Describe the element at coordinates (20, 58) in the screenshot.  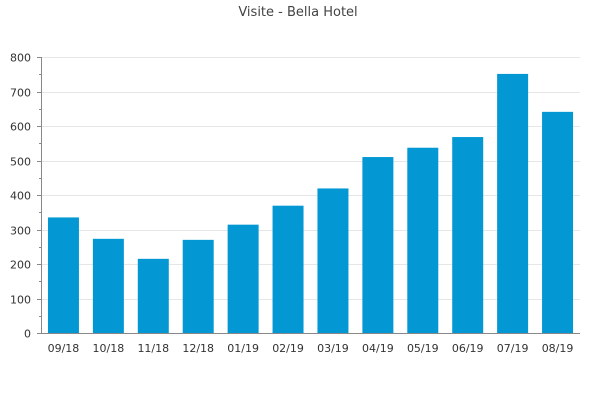
I see `y-tick-label-800: 800` at that location.